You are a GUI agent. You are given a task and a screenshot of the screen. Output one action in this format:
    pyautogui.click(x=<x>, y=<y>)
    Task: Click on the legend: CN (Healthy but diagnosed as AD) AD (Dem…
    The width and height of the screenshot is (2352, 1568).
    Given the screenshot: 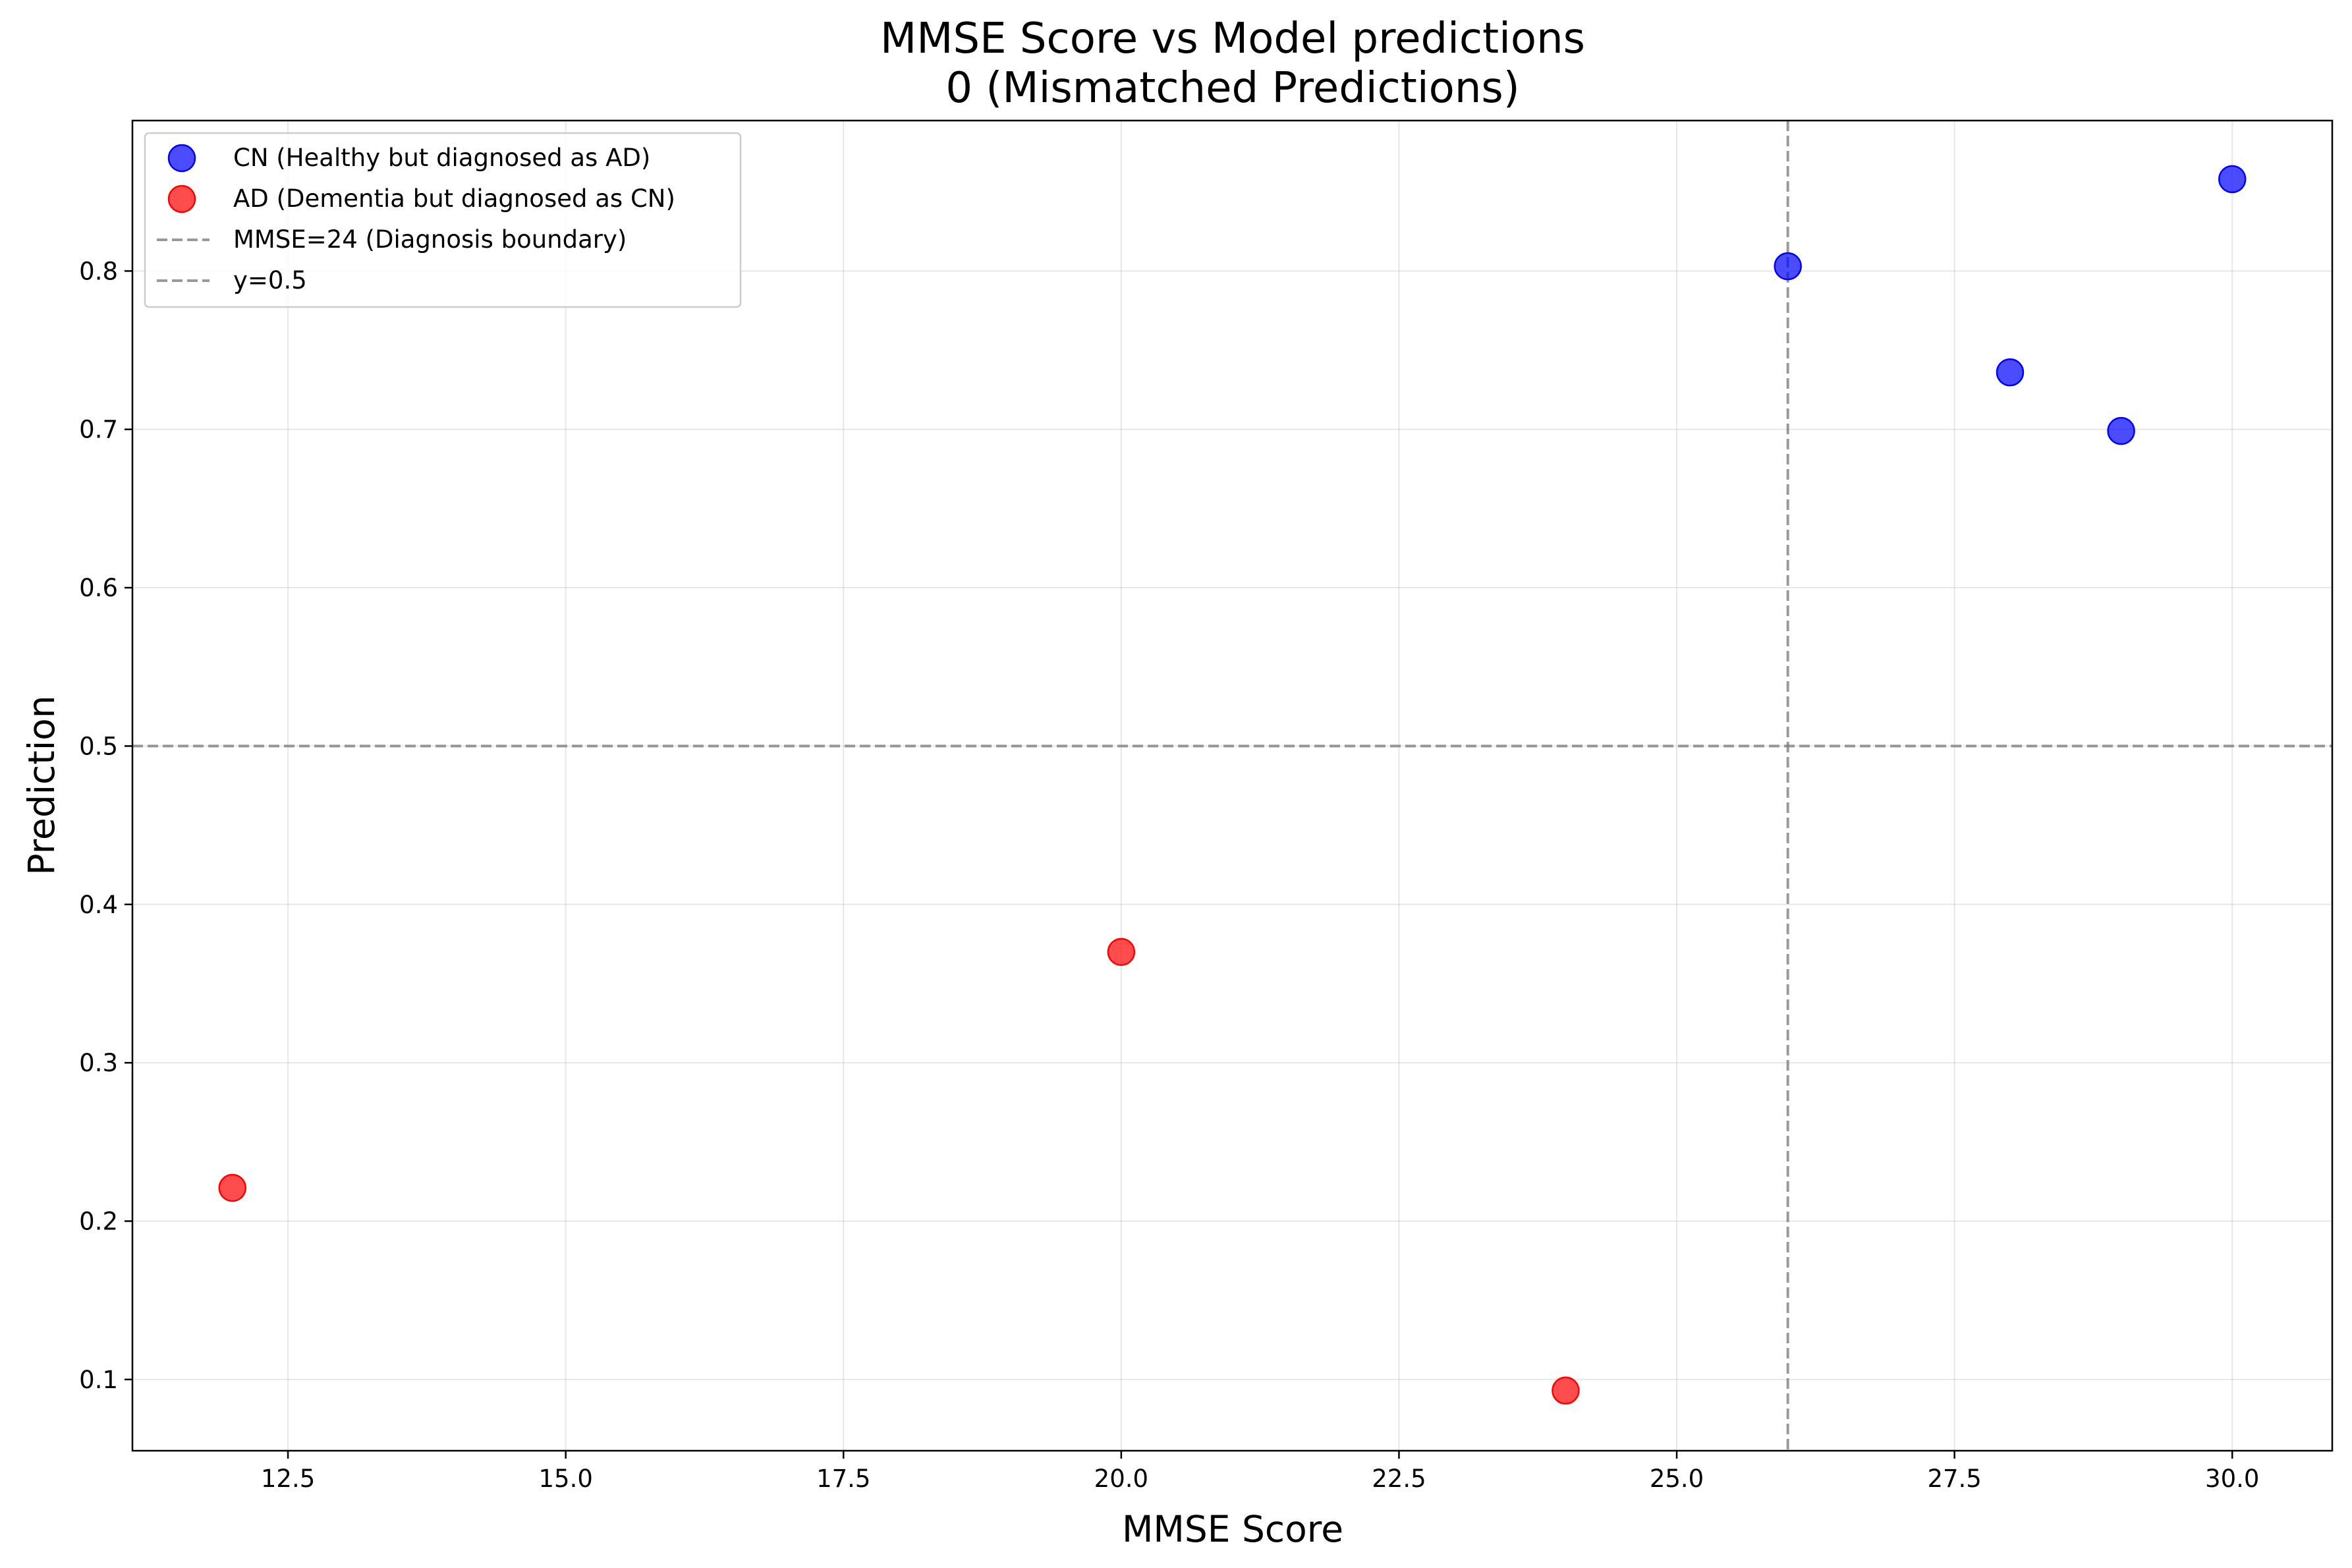 What is the action you would take?
    pyautogui.click(x=443, y=220)
    